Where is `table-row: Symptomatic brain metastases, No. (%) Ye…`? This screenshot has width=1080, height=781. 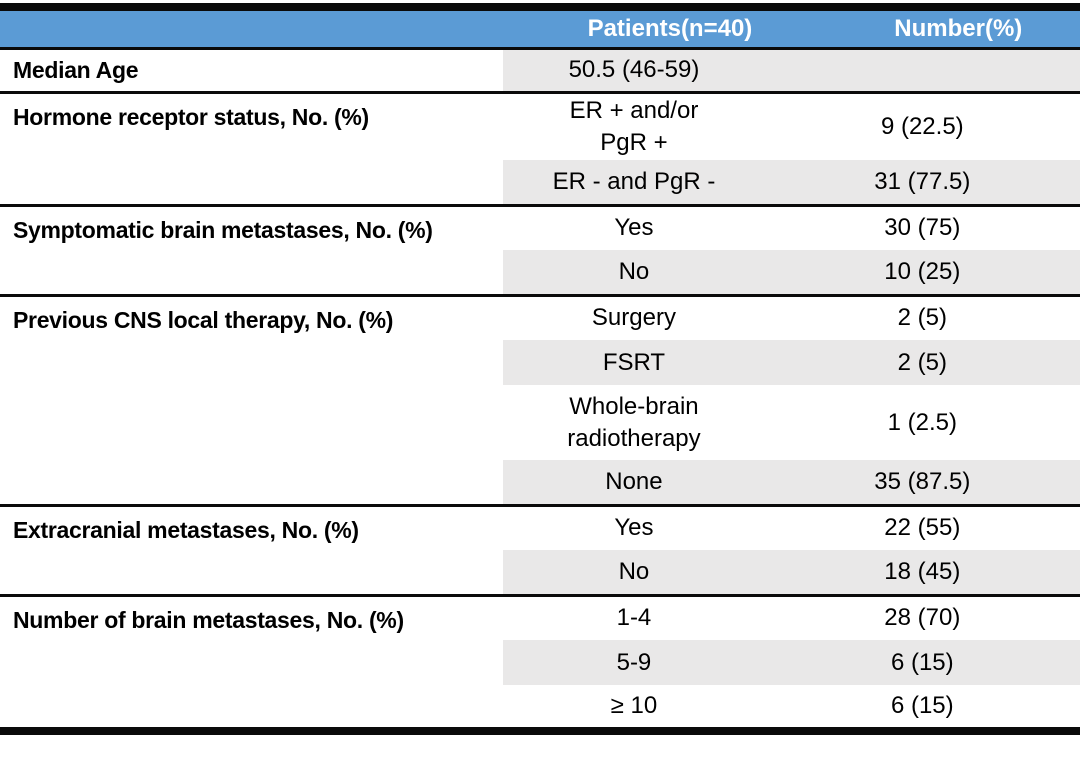
table-row: Symptomatic brain metastases, No. (%) Ye… is located at coordinates (540, 249).